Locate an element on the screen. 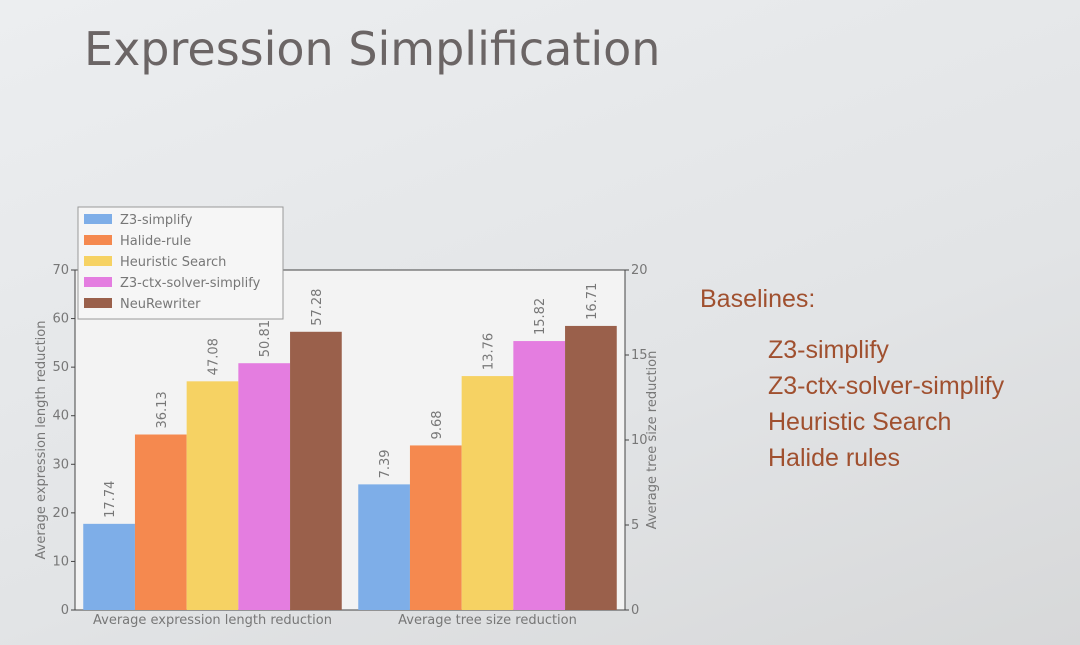  value-label: 16.71 is located at coordinates (592, 301).